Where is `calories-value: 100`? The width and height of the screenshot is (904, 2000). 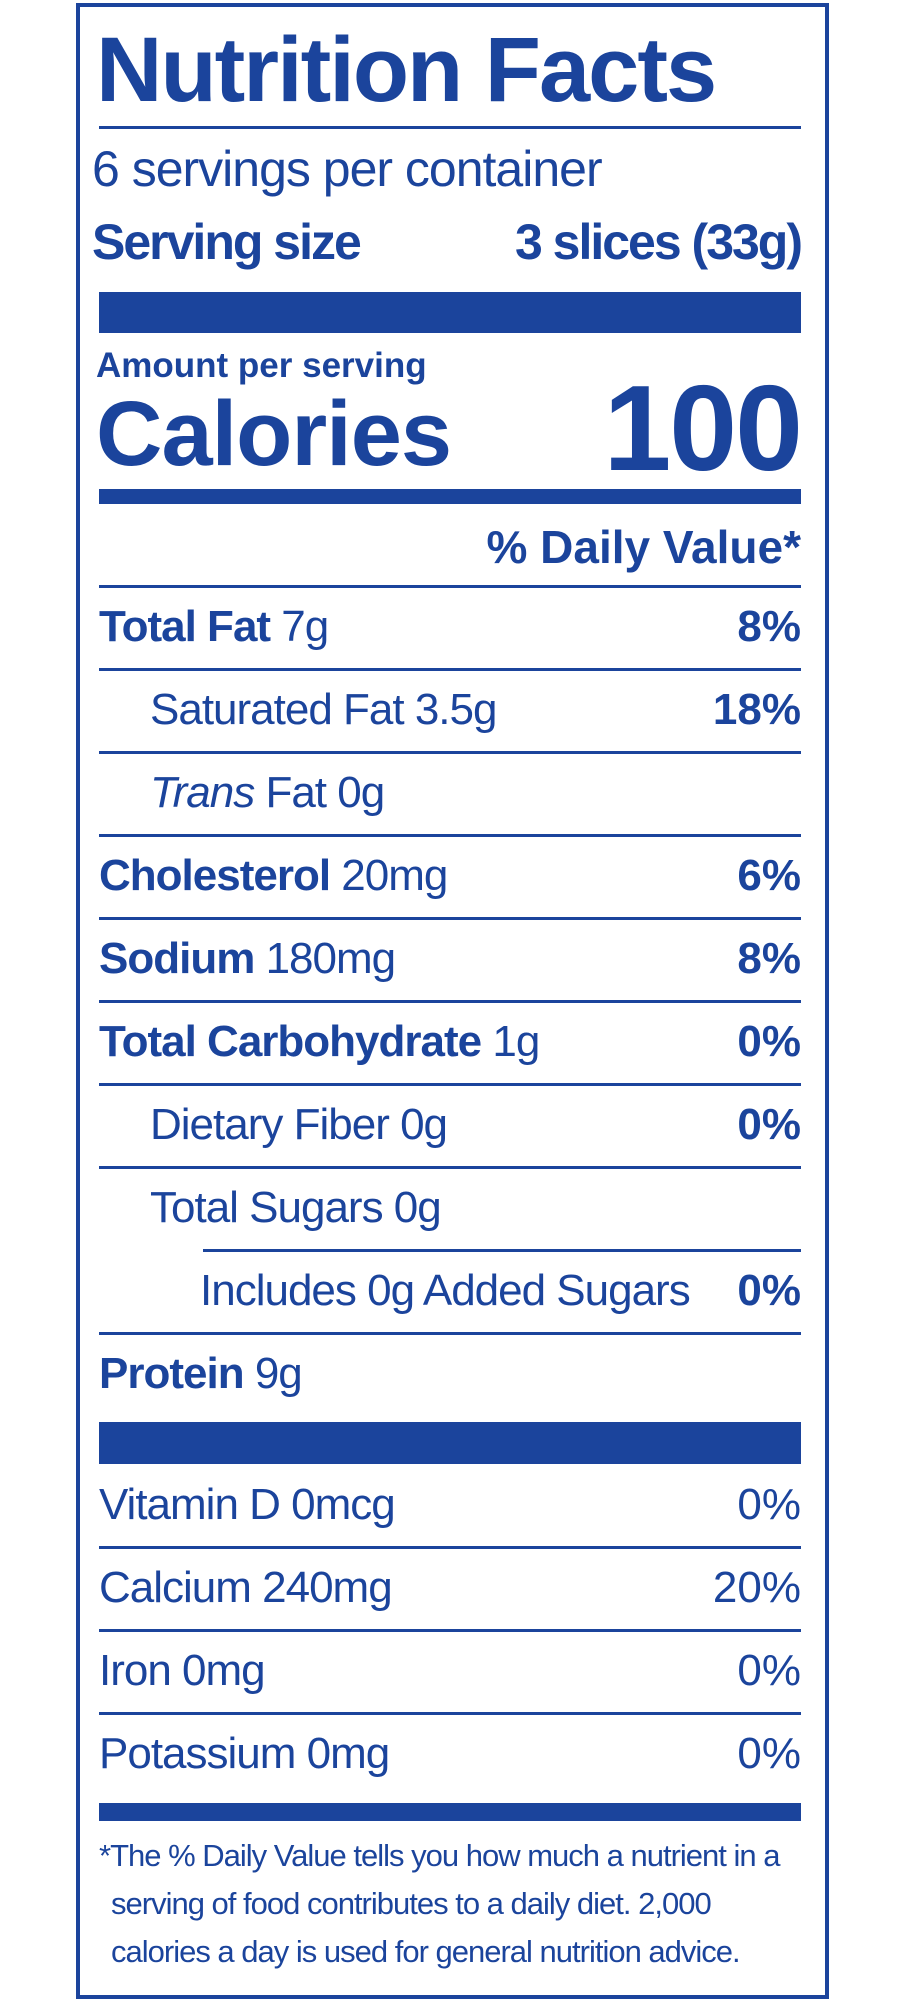 calories-value: 100 is located at coordinates (703, 428).